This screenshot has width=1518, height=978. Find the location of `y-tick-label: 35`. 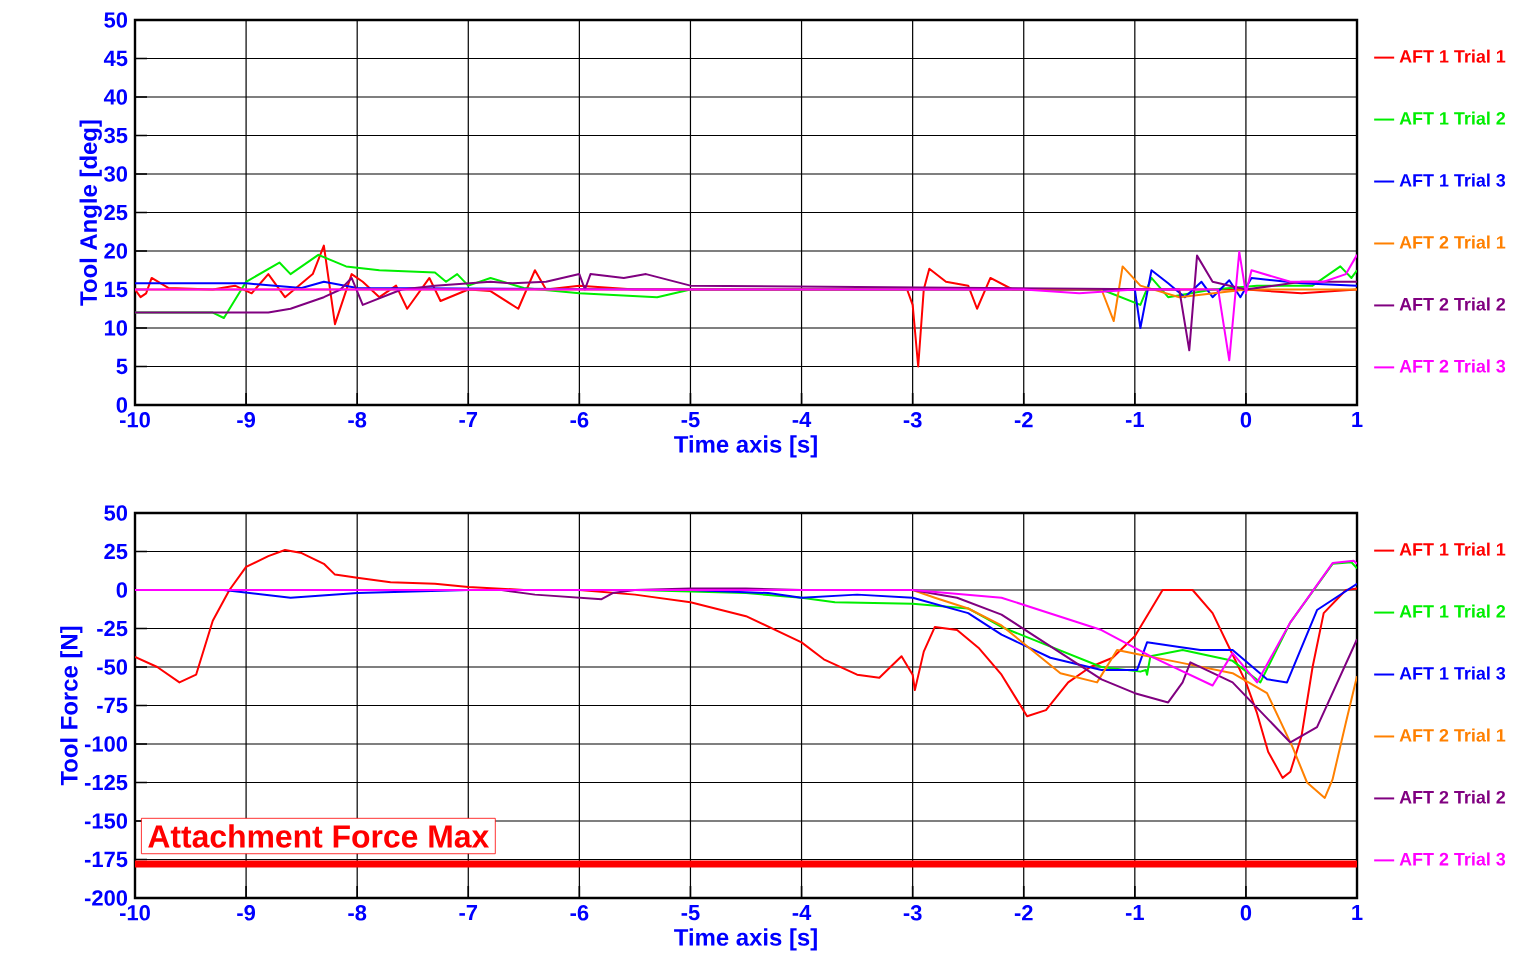

y-tick-label: 35 is located at coordinates (116, 135).